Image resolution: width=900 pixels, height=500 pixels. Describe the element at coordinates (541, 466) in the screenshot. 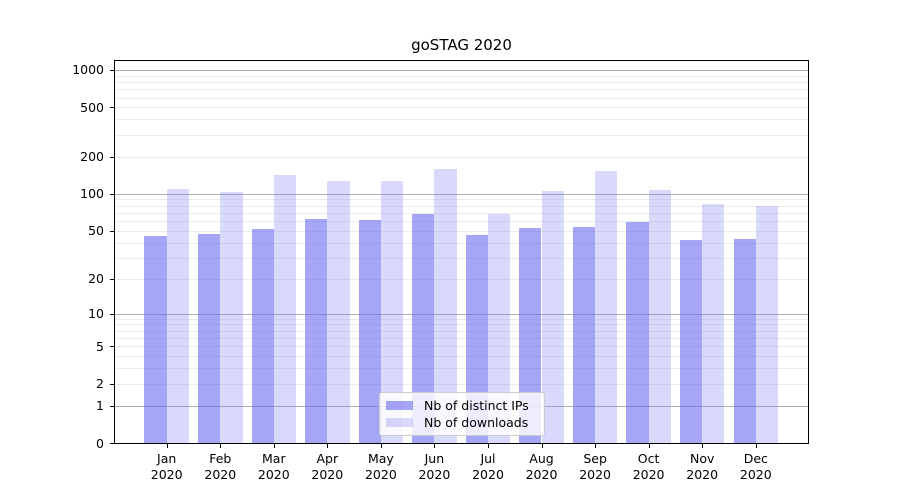

I see `x-tick-label: Aug 2020` at that location.